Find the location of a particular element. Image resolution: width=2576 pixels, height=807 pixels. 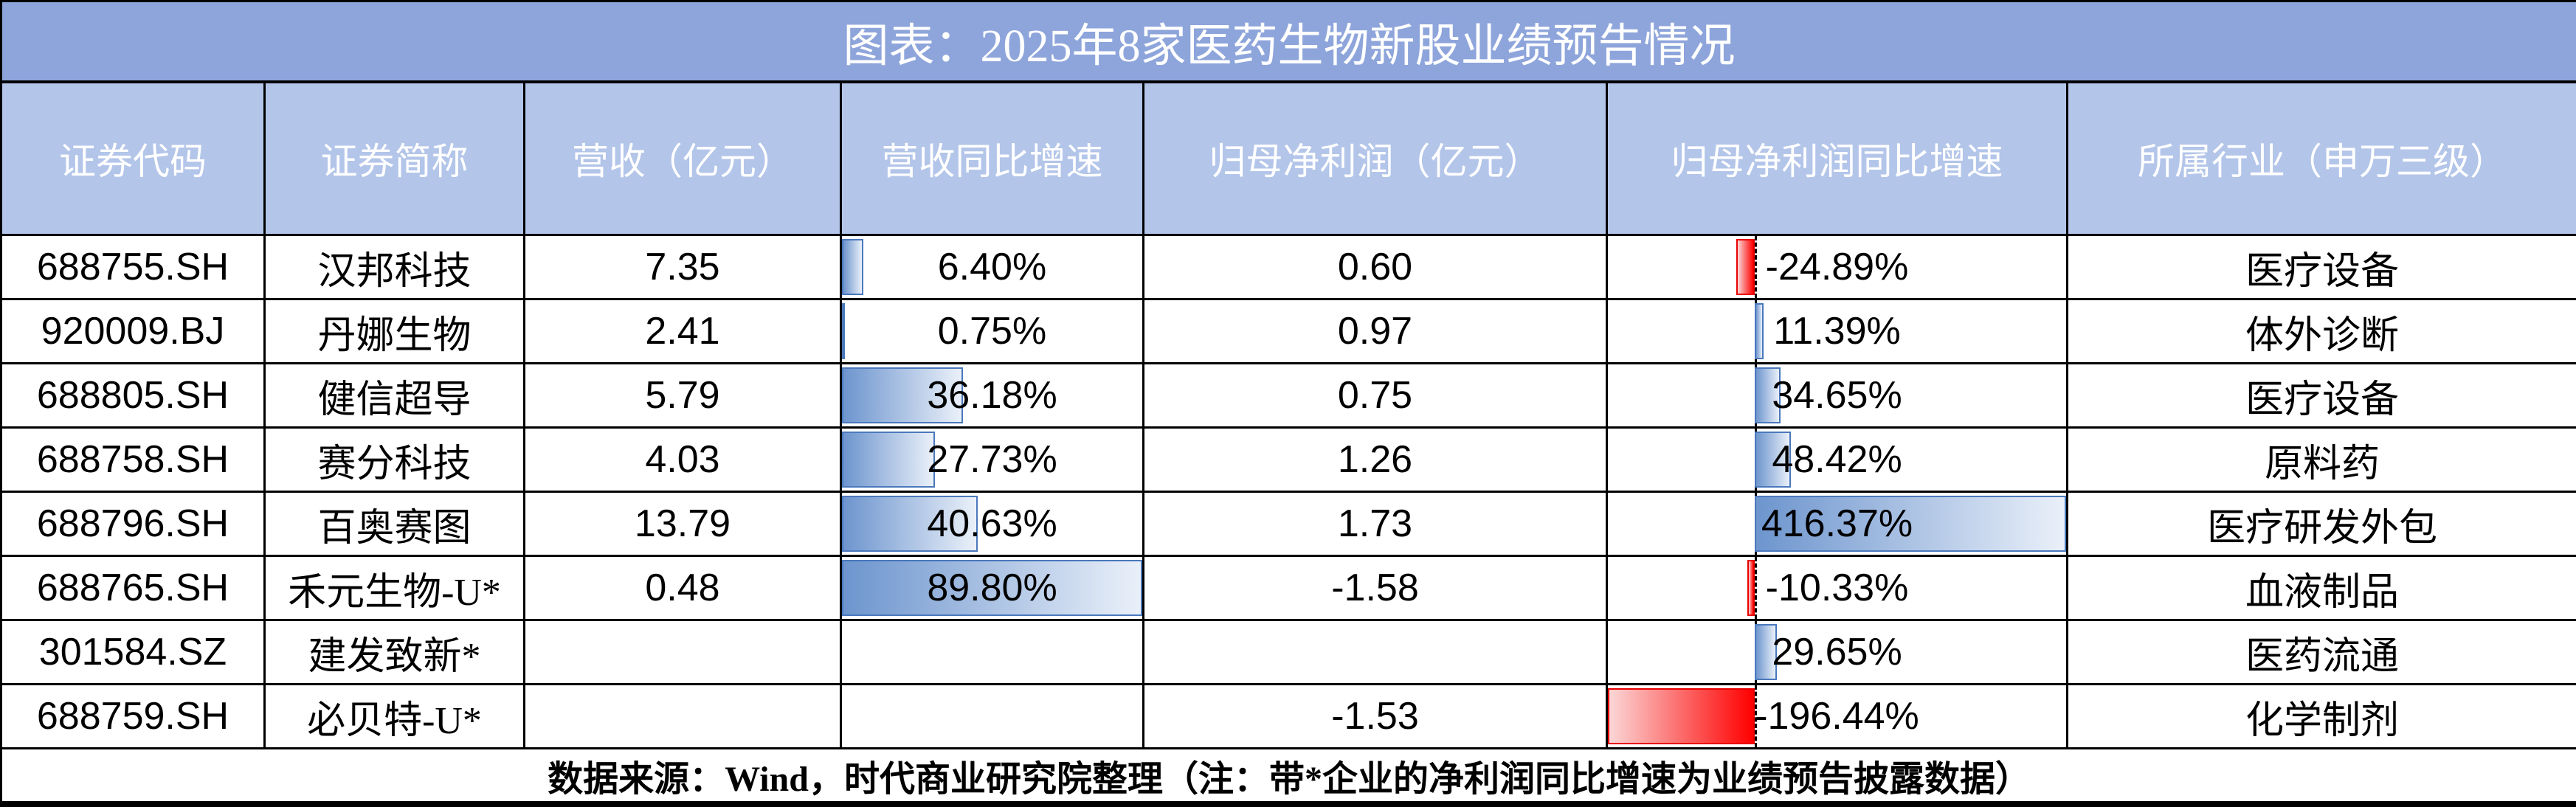

industry-cell: 医疗研发外包 is located at coordinates (2322, 524).